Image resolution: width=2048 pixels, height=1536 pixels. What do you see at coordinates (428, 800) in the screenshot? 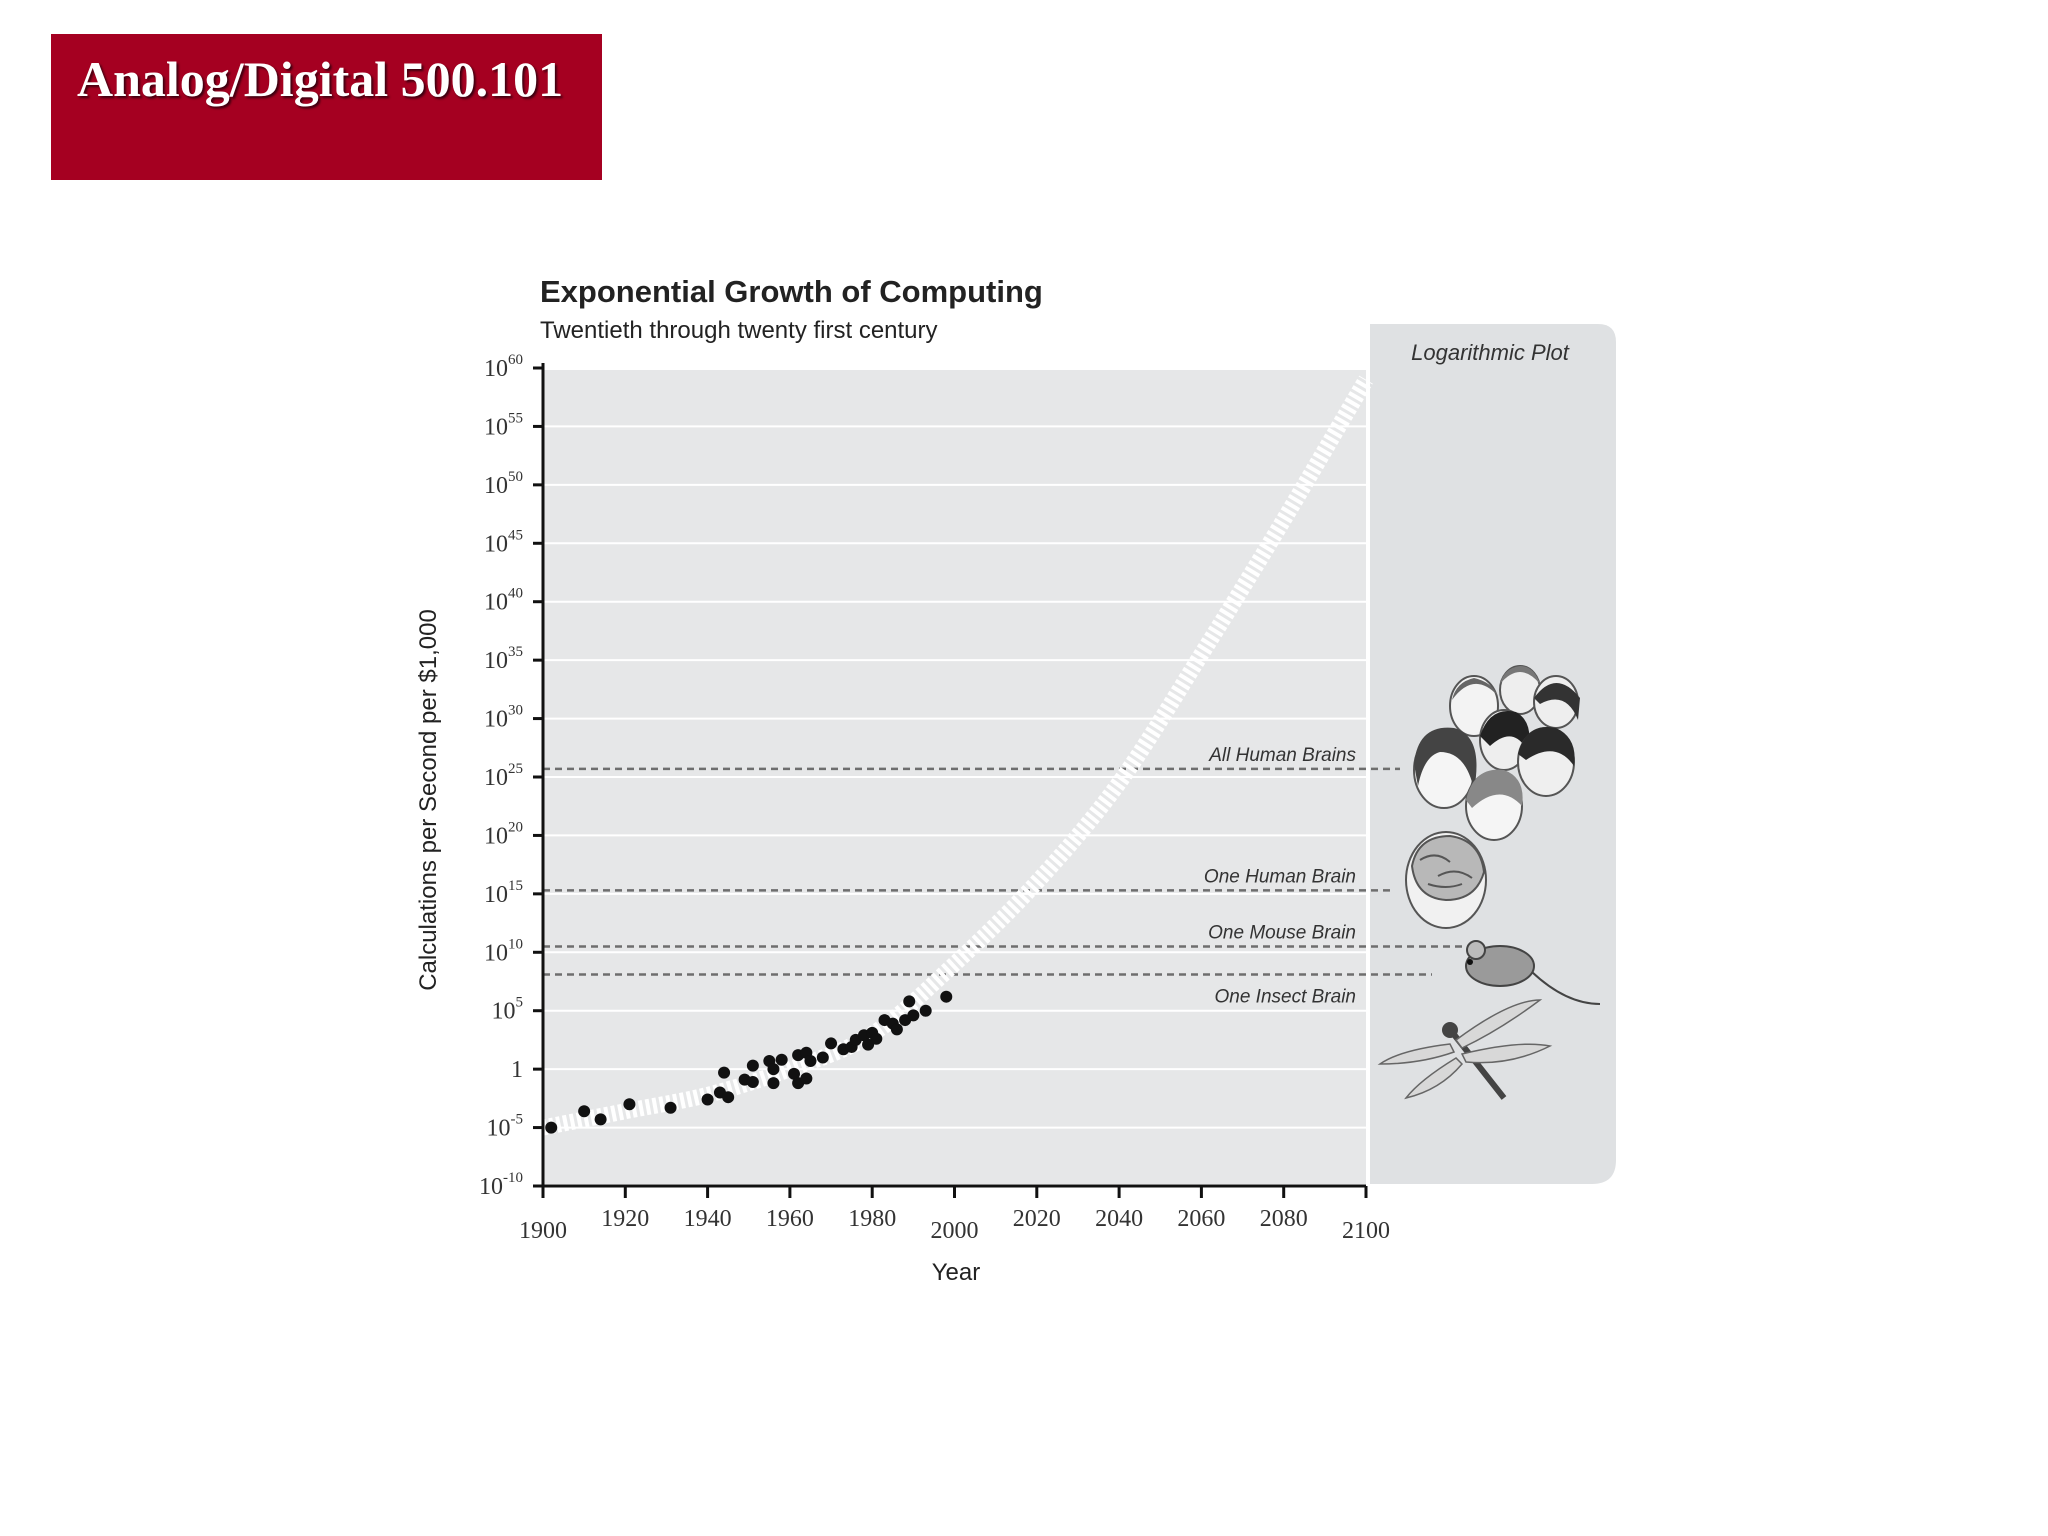
I see `y-axis-label: Calculations per Second per $1,000` at bounding box center [428, 800].